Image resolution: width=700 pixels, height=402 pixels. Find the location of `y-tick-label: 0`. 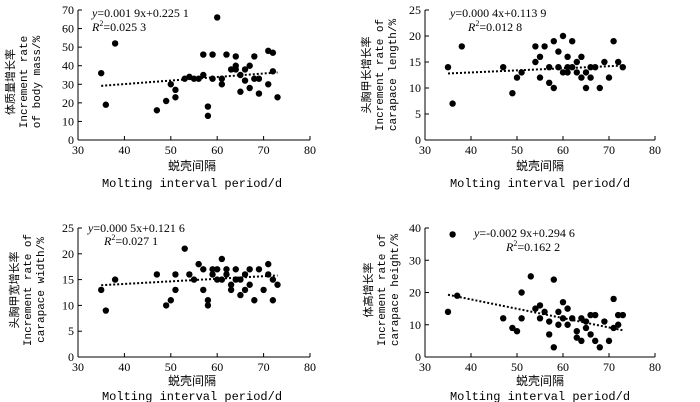

y-tick-label: 0 is located at coordinates (71, 140).